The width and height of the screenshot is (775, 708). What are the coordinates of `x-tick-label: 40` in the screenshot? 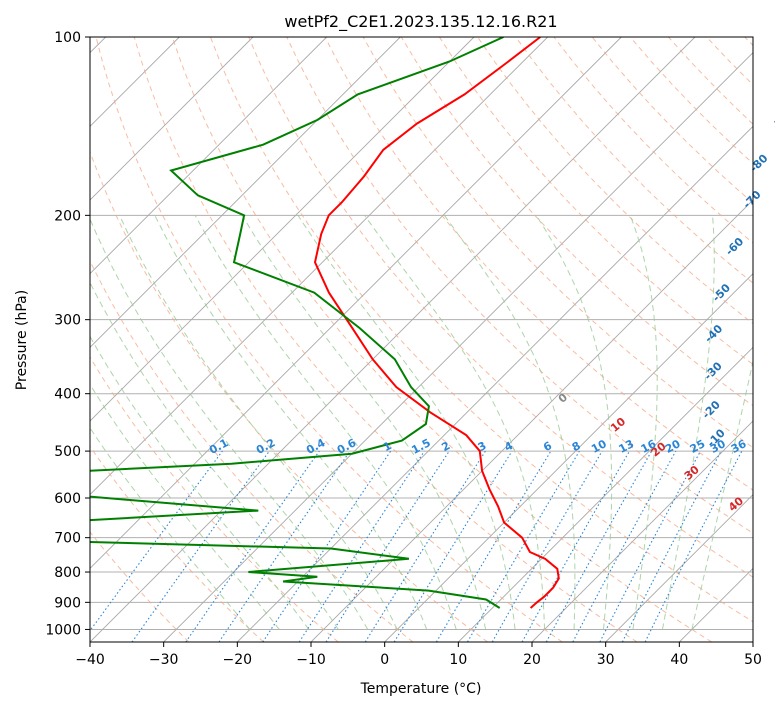 It's located at (679, 660).